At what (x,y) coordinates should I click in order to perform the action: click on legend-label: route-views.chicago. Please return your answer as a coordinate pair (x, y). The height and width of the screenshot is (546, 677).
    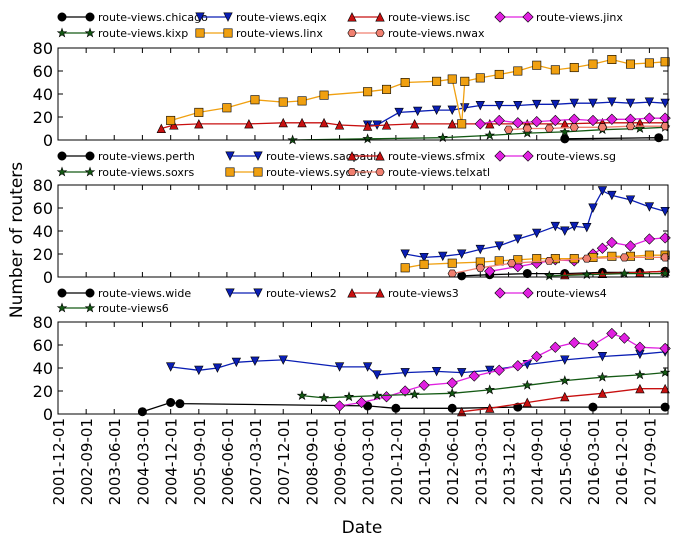
    Looking at the image, I should click on (153, 17).